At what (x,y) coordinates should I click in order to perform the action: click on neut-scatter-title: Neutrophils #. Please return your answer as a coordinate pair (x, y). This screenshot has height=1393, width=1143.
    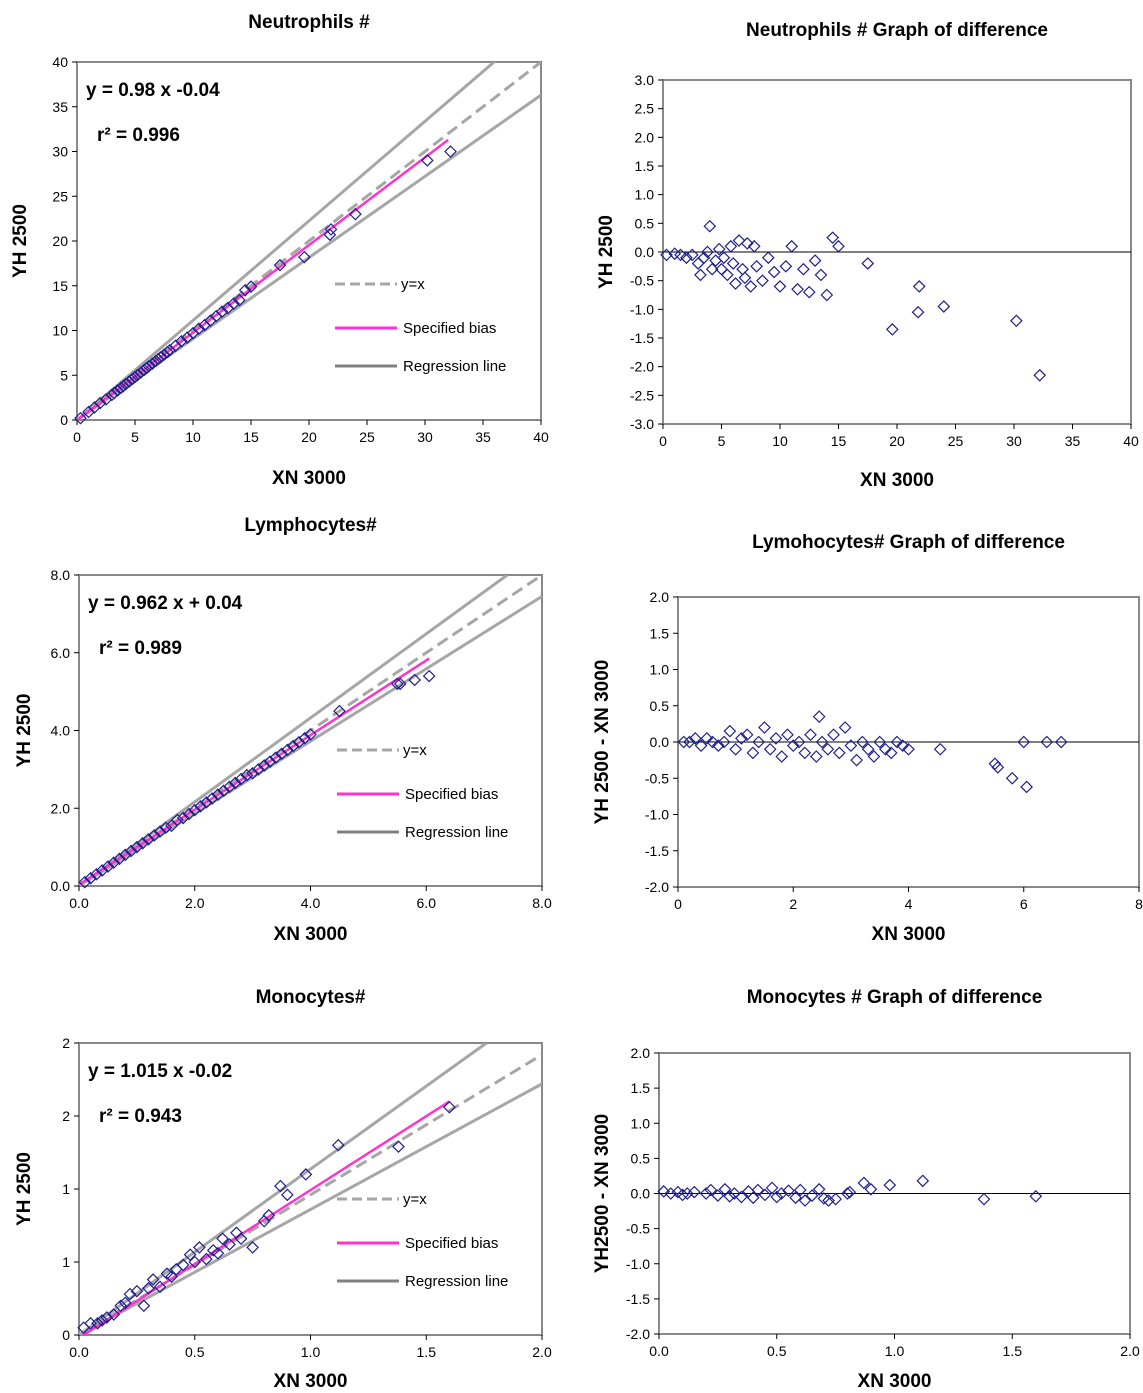
    Looking at the image, I should click on (309, 22).